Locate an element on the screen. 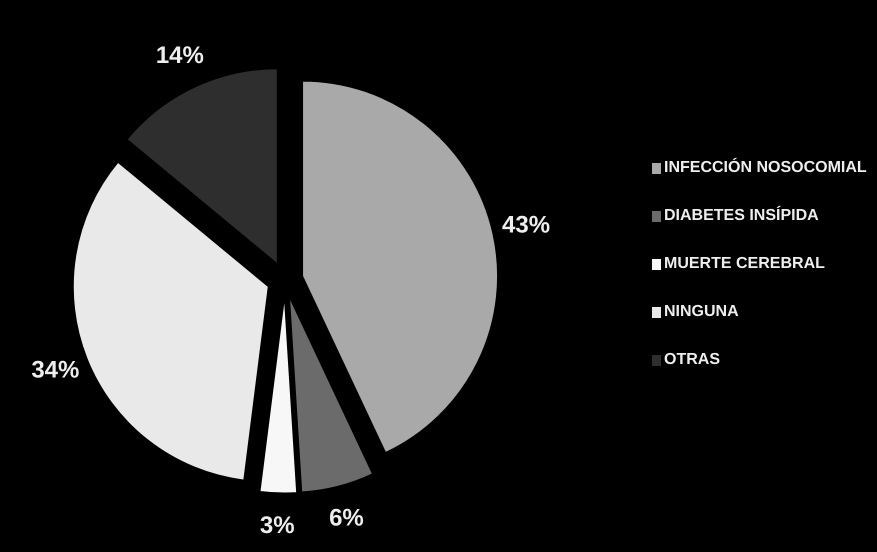  data-label: 6% is located at coordinates (346, 518).